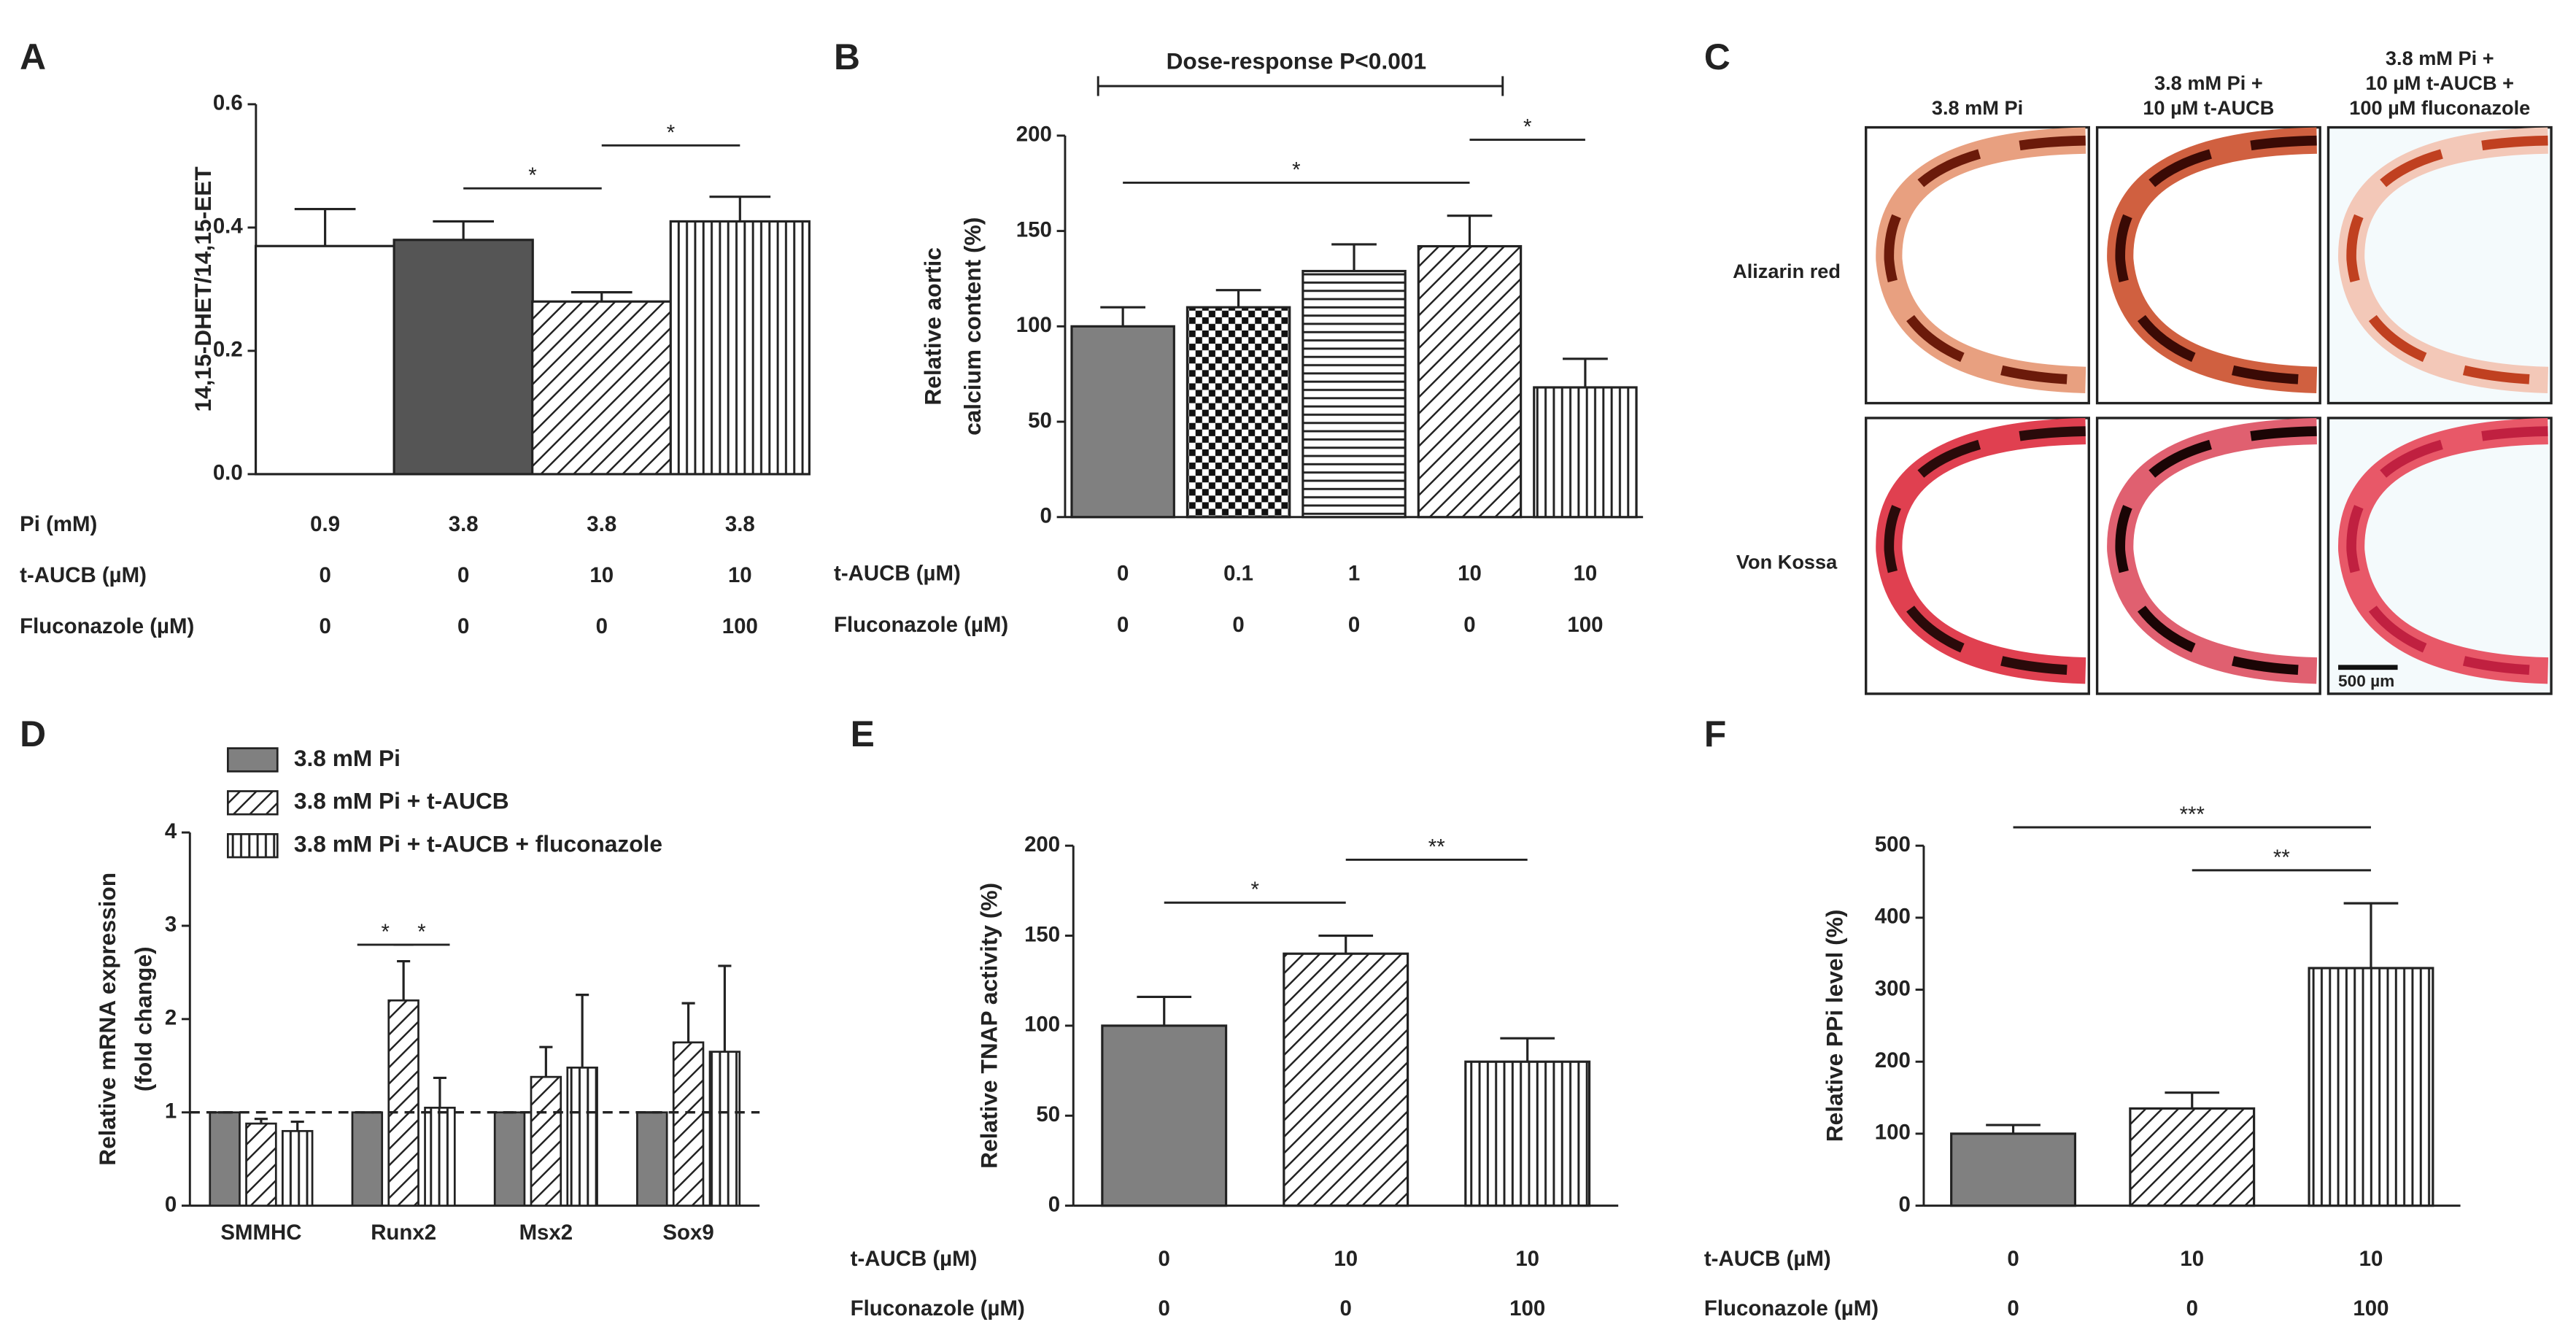 This screenshot has width=2576, height=1338. I want to click on condition-label: Pi (mM), so click(58, 524).